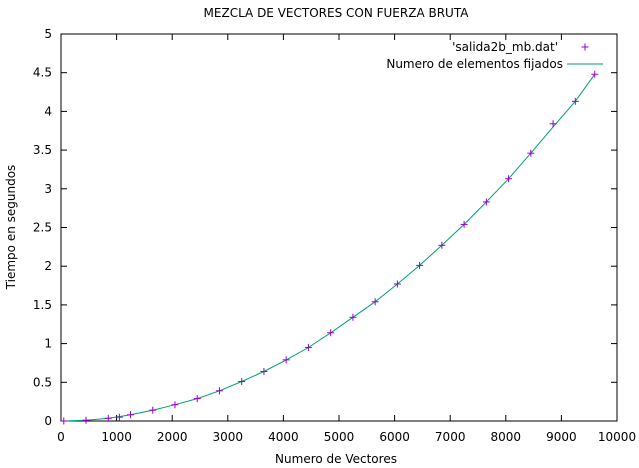 Image resolution: width=639 pixels, height=468 pixels. Describe the element at coordinates (394, 437) in the screenshot. I see `x-tick-label: 6000` at that location.